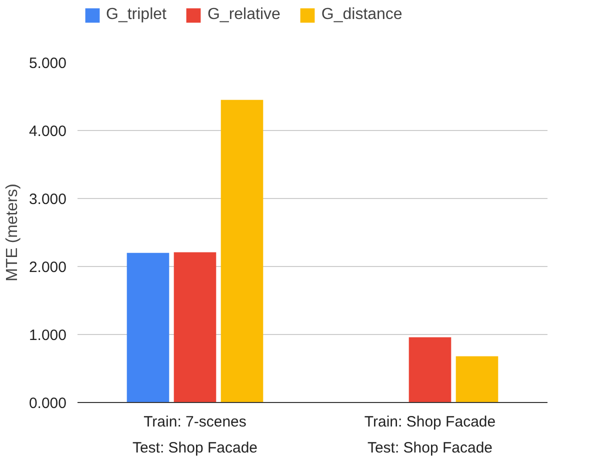 The width and height of the screenshot is (597, 473). What do you see at coordinates (47, 199) in the screenshot?
I see `y-tick-label: 3.000` at bounding box center [47, 199].